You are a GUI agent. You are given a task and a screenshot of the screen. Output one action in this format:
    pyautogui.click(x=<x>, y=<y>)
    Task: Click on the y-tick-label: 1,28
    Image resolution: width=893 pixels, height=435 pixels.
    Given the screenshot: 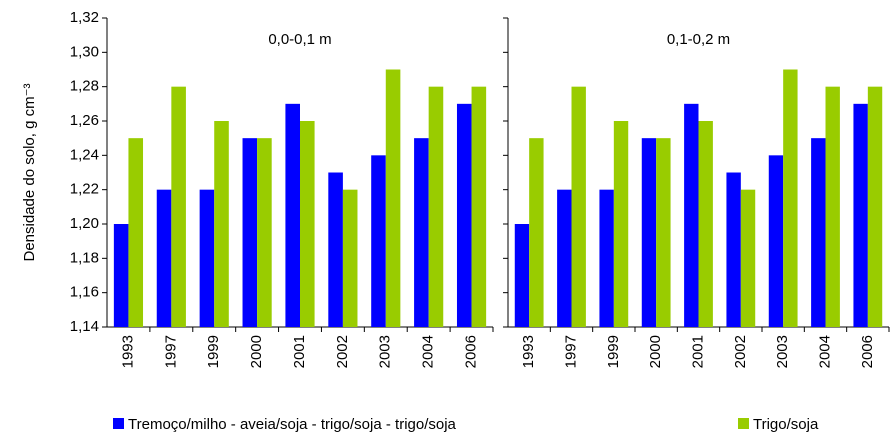 What is the action you would take?
    pyautogui.click(x=84, y=86)
    